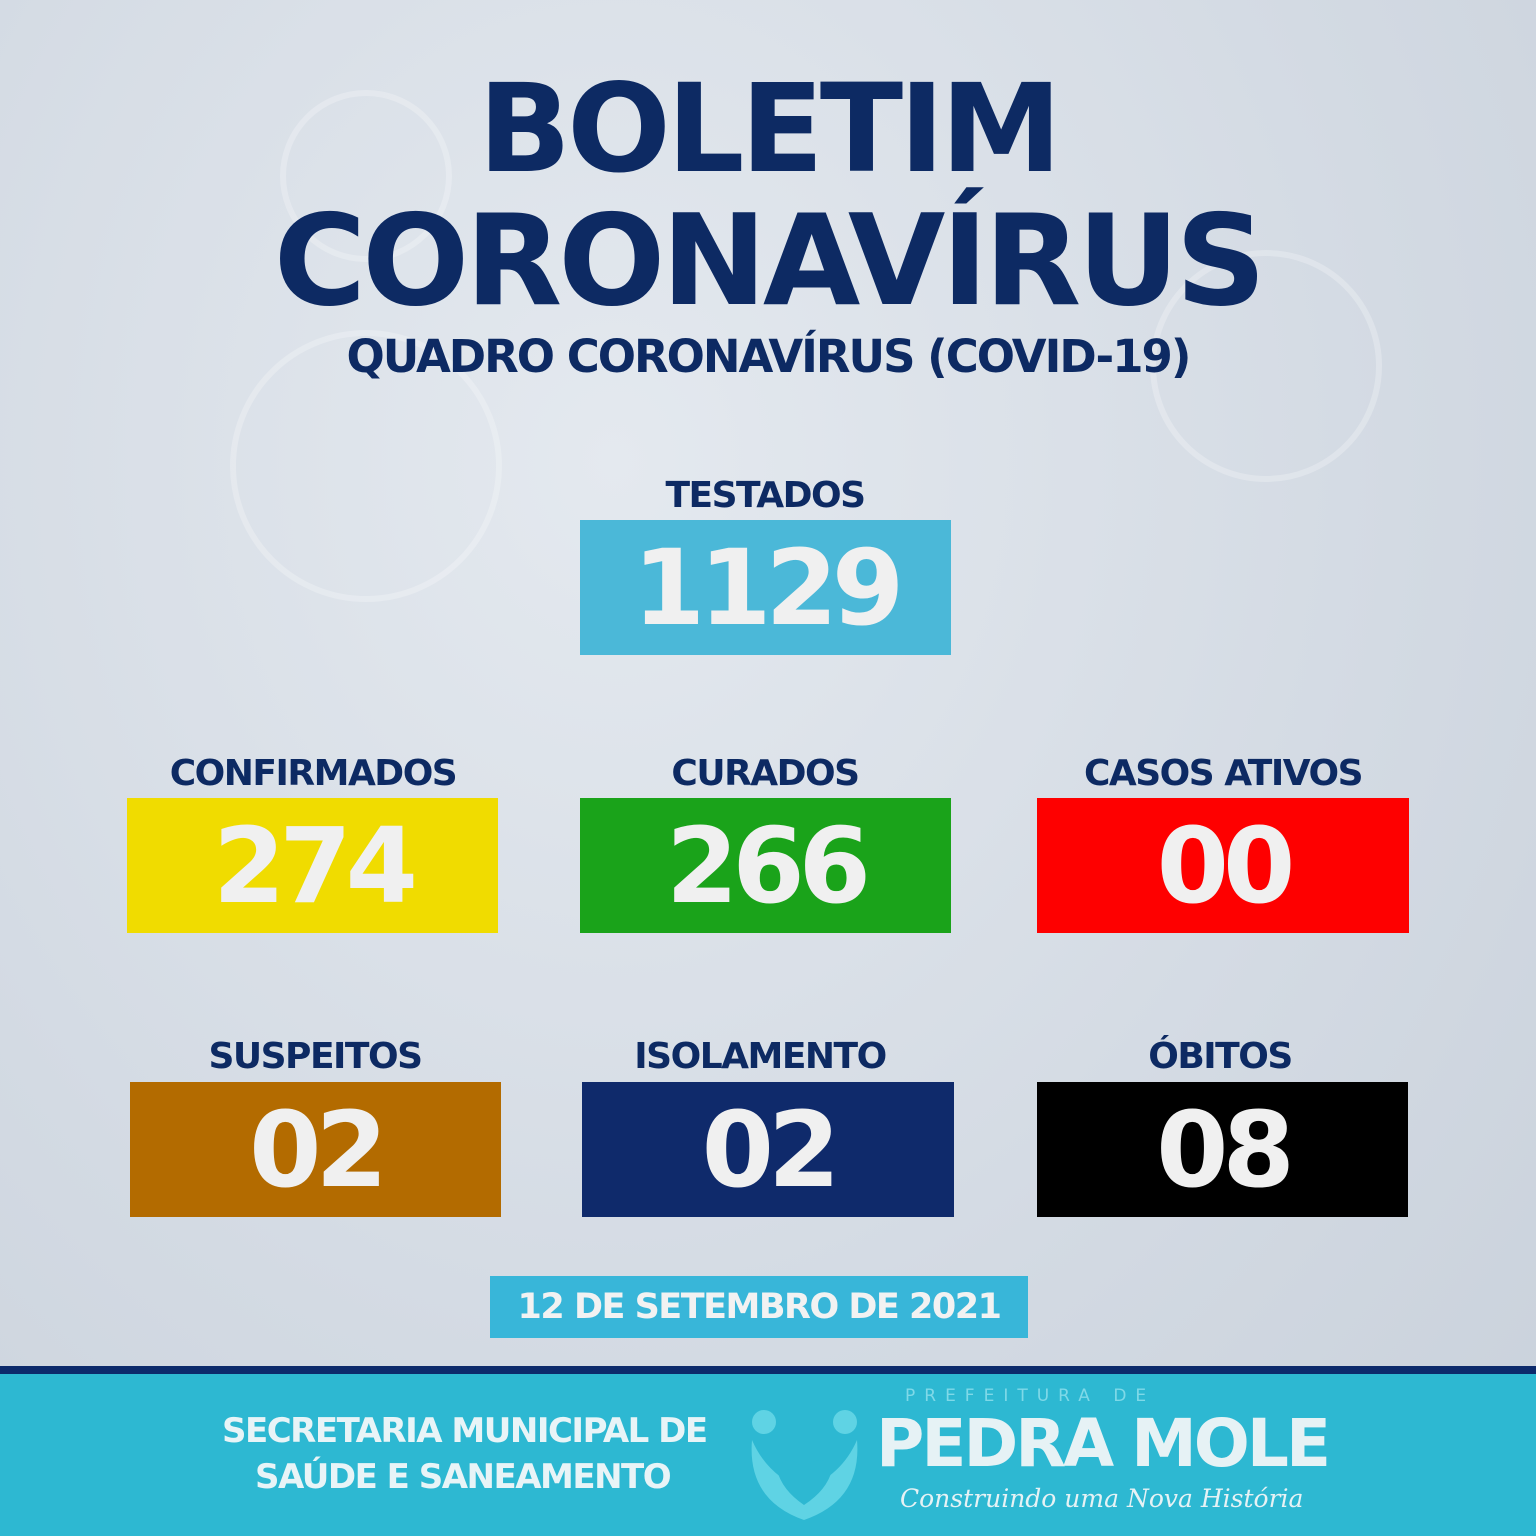 Image resolution: width=1536 pixels, height=1536 pixels. Describe the element at coordinates (1102, 1498) in the screenshot. I see `logo-slogan: Construindo uma Nova História` at that location.